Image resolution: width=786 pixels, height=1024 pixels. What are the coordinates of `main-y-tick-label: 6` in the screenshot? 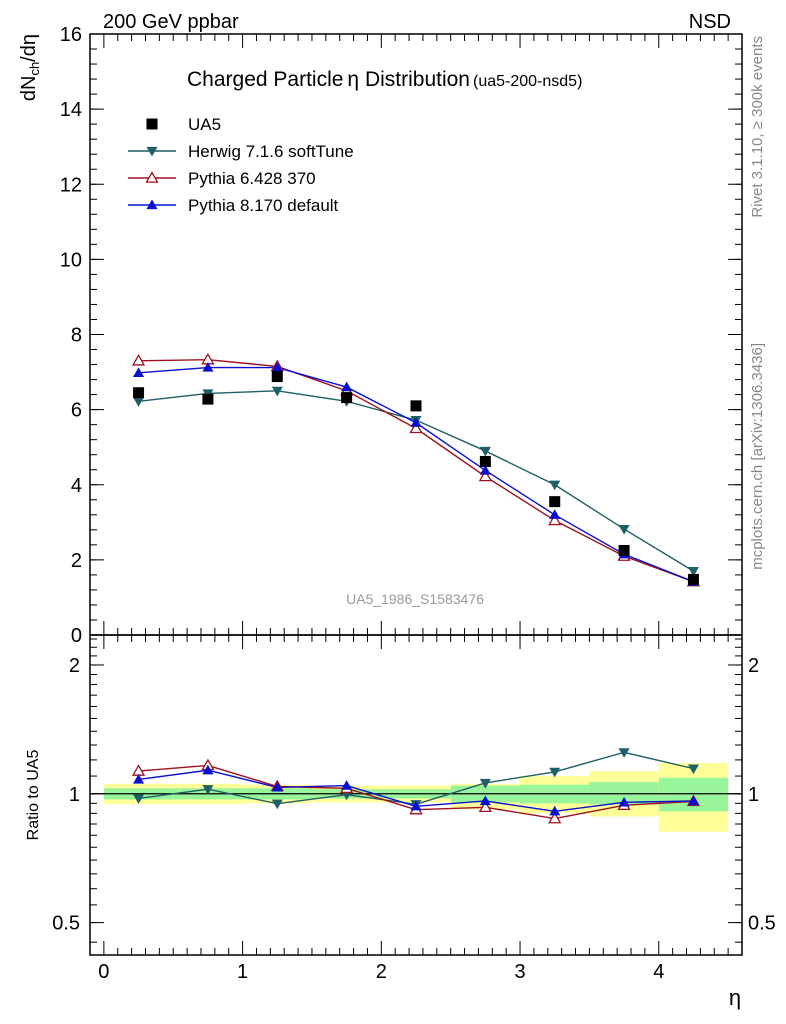 It's located at (76, 411).